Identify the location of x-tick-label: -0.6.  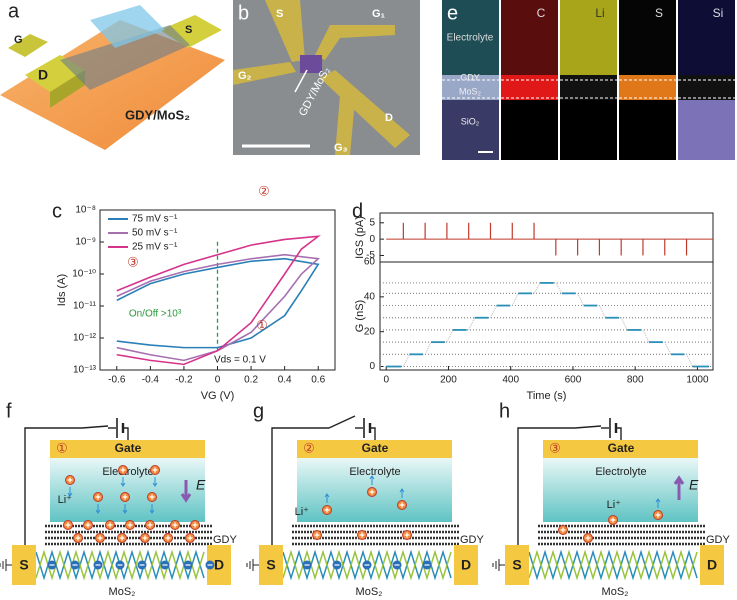
(117, 380).